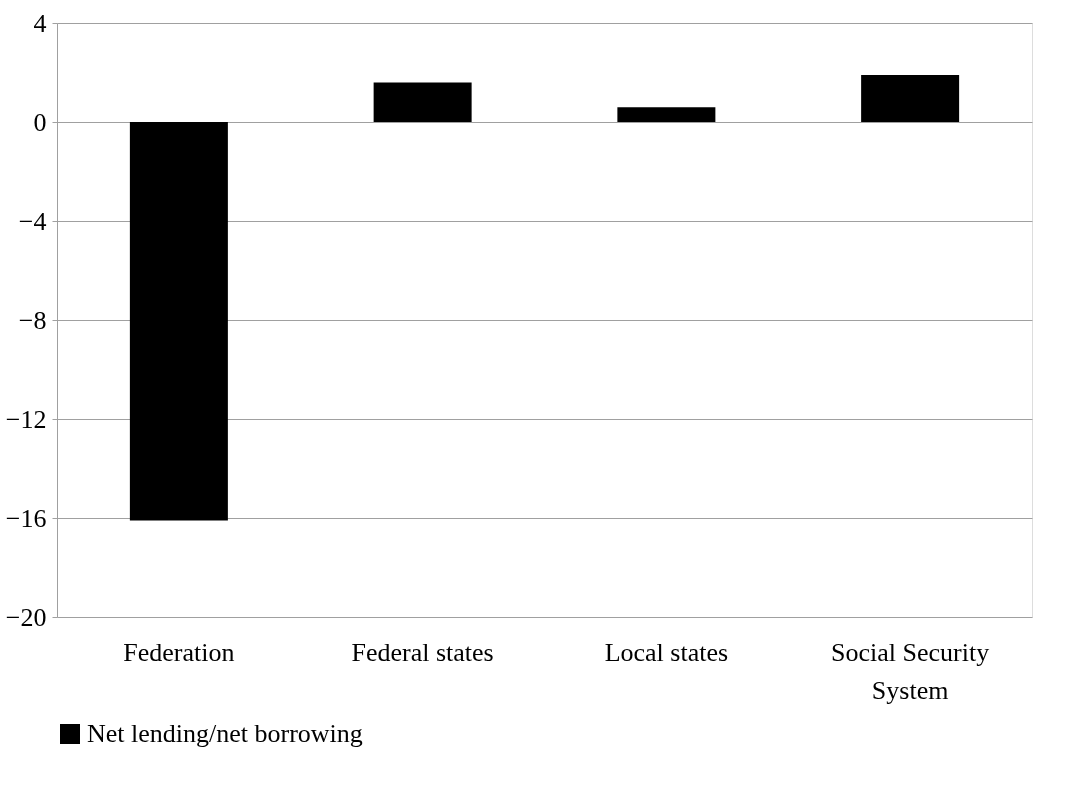  I want to click on y-tick-label: −16, so click(26, 518).